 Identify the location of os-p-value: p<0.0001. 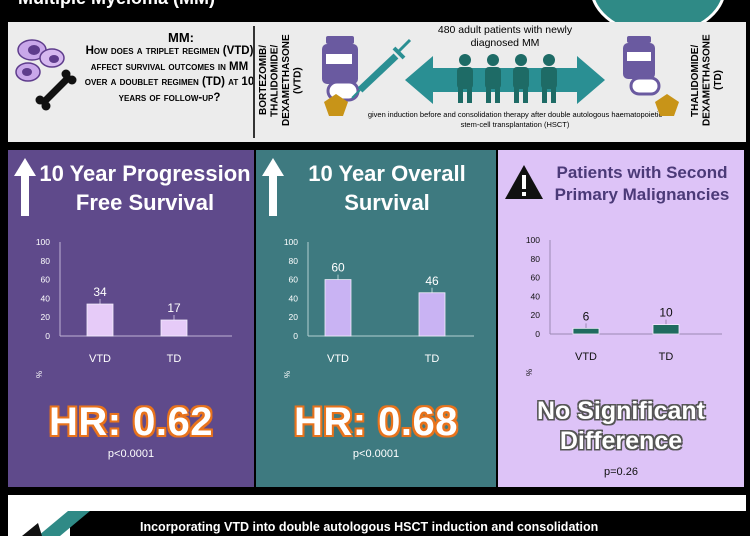
(376, 454).